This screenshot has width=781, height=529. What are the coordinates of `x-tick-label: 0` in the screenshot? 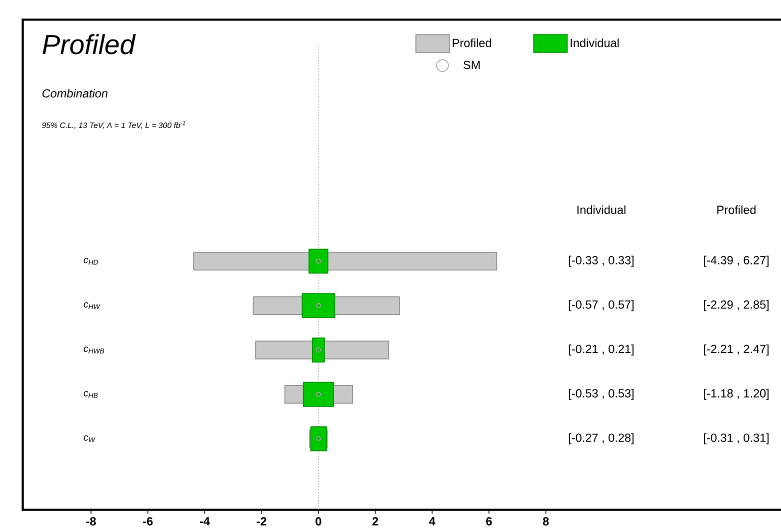 It's located at (319, 521).